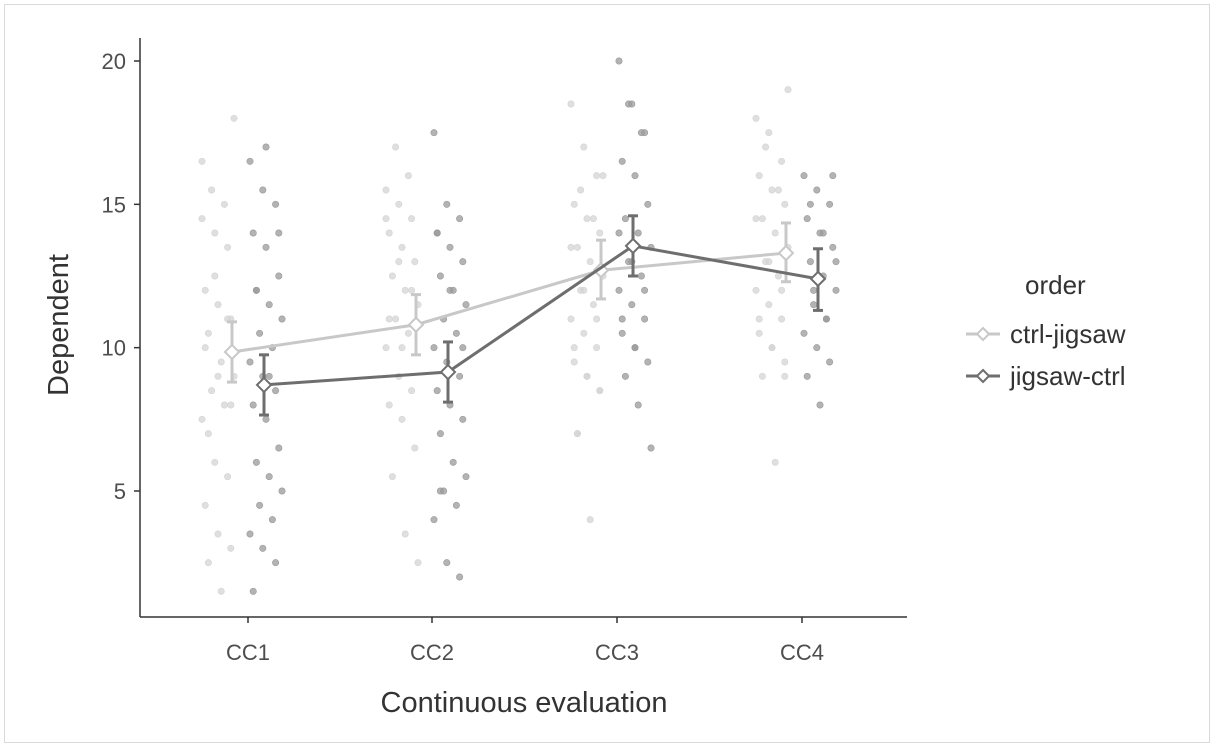 The image size is (1216, 749). Describe the element at coordinates (114, 348) in the screenshot. I see `y-tick-label: 10` at that location.